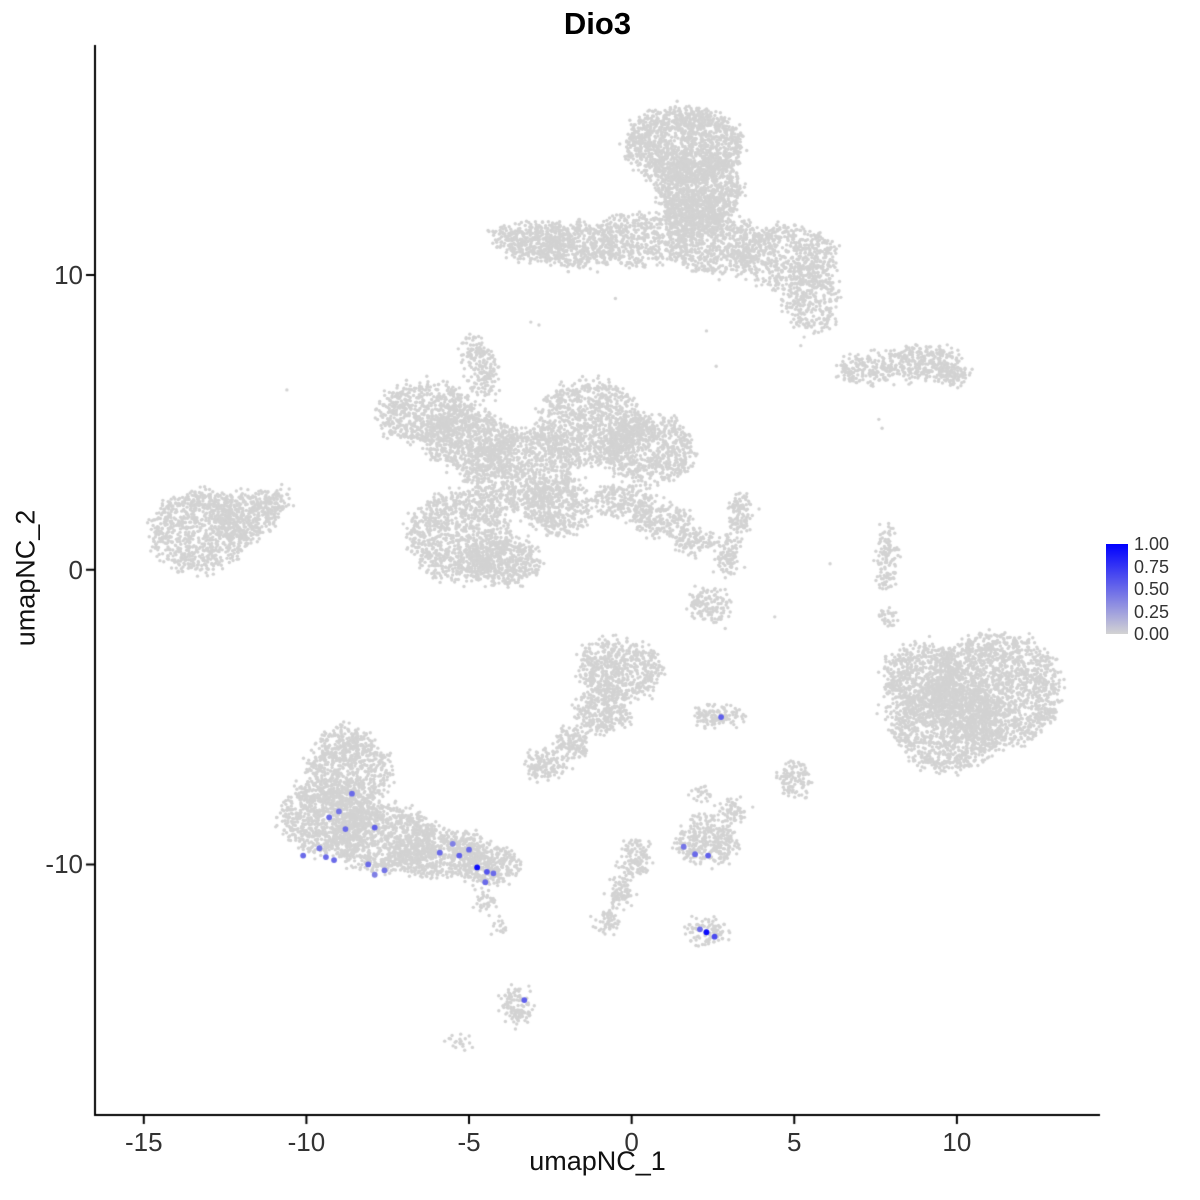  What do you see at coordinates (597, 1161) in the screenshot?
I see `x-axis-label: umapNC_1` at bounding box center [597, 1161].